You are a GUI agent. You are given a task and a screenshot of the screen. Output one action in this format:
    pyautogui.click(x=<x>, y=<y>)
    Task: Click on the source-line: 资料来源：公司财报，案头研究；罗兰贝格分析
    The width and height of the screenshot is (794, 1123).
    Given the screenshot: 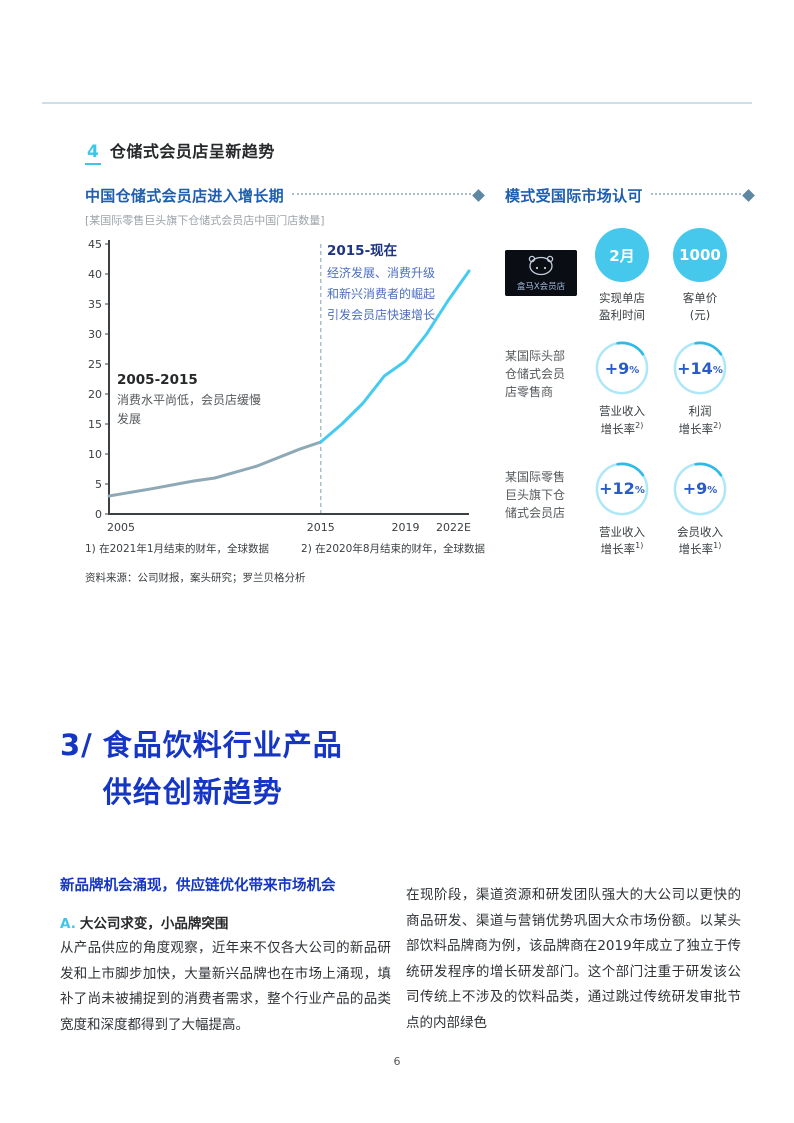 What is the action you would take?
    pyautogui.click(x=195, y=578)
    